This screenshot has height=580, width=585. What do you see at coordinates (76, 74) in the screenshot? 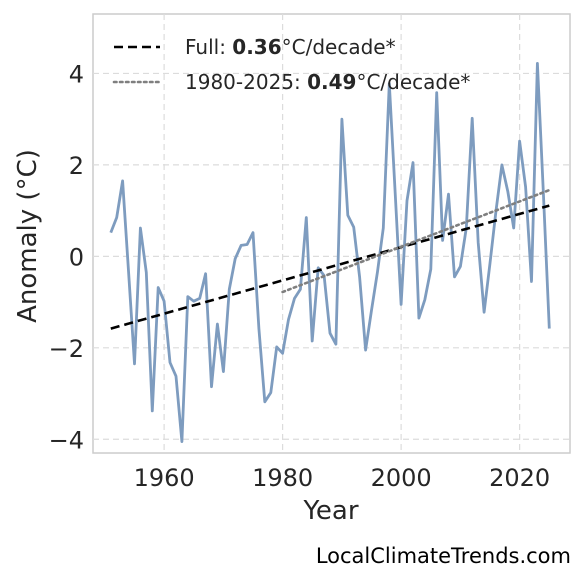
I see `y-tick-label: 4` at bounding box center [76, 74].